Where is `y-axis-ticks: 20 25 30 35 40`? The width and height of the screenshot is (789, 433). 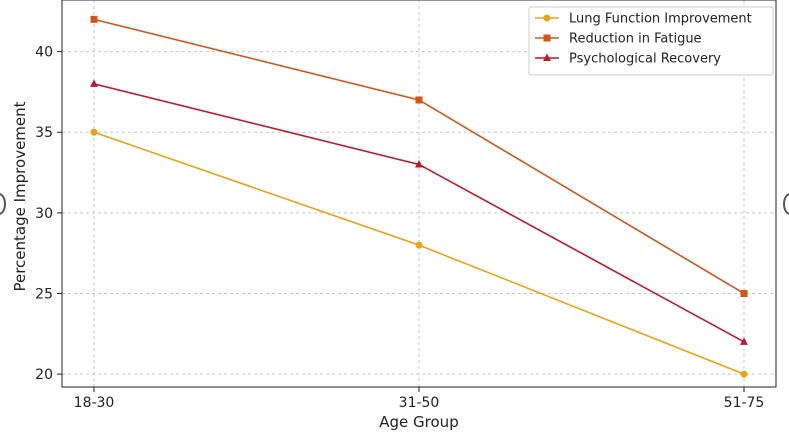 y-axis-ticks: 20 25 30 35 40 is located at coordinates (48, 214).